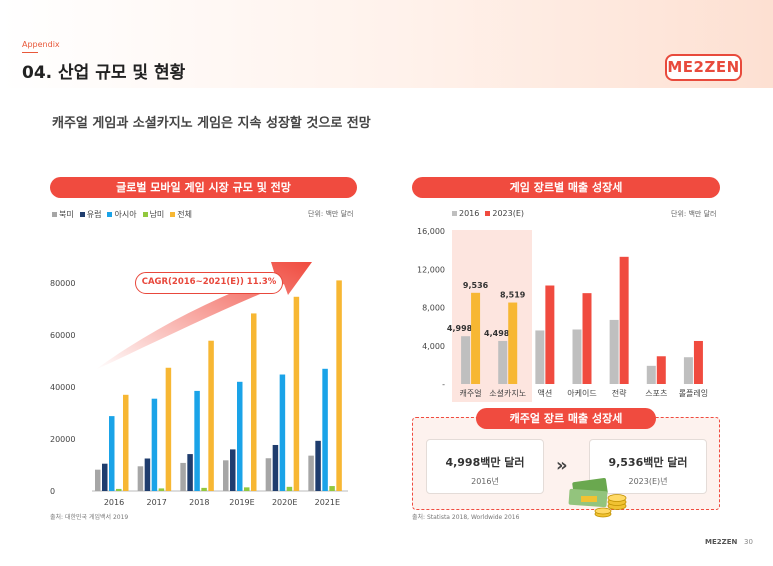  What do you see at coordinates (513, 295) in the screenshot?
I see `right-data-label: 8,519` at bounding box center [513, 295].